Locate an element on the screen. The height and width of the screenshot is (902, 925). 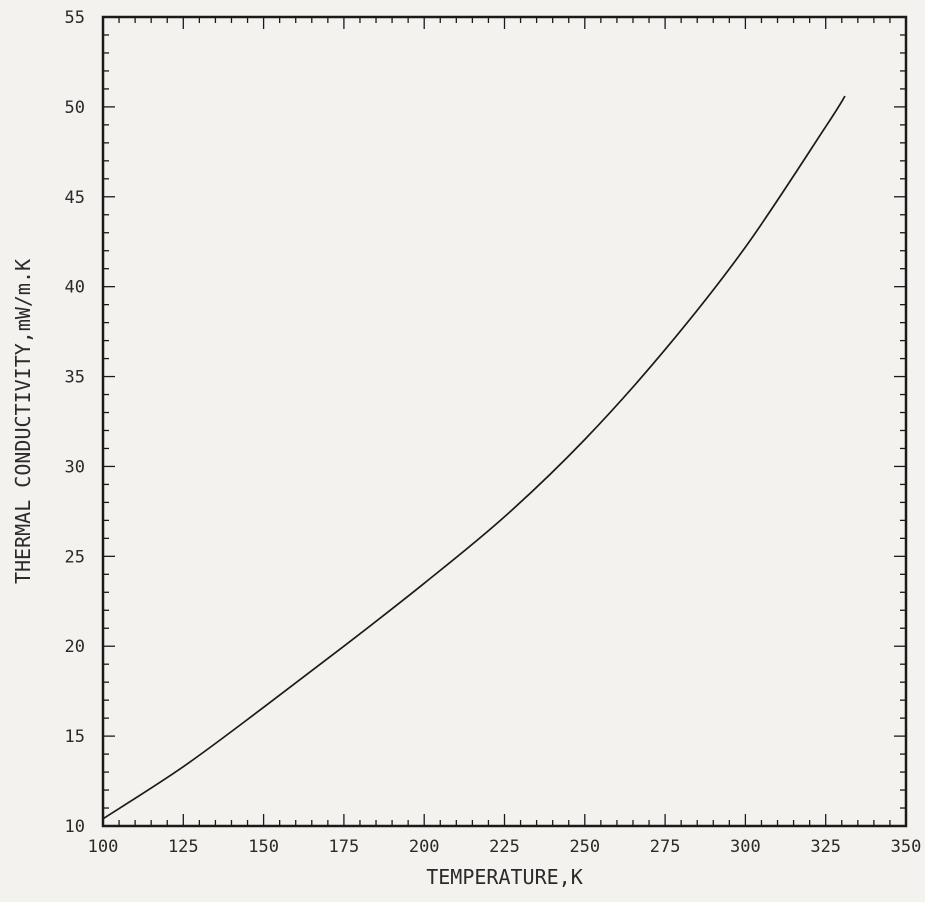
x-tick-label: 150 is located at coordinates (263, 847).